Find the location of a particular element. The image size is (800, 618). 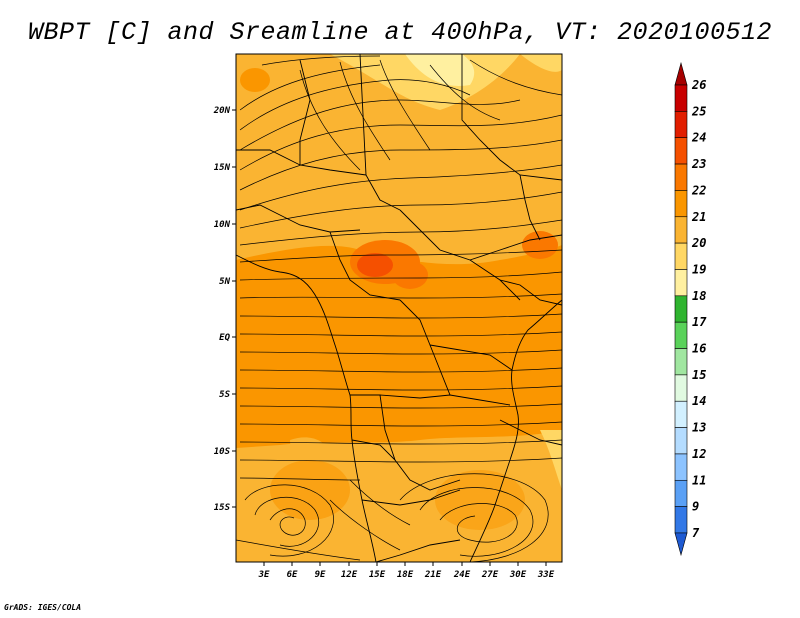

lat-label: 10S is located at coordinates (222, 452).